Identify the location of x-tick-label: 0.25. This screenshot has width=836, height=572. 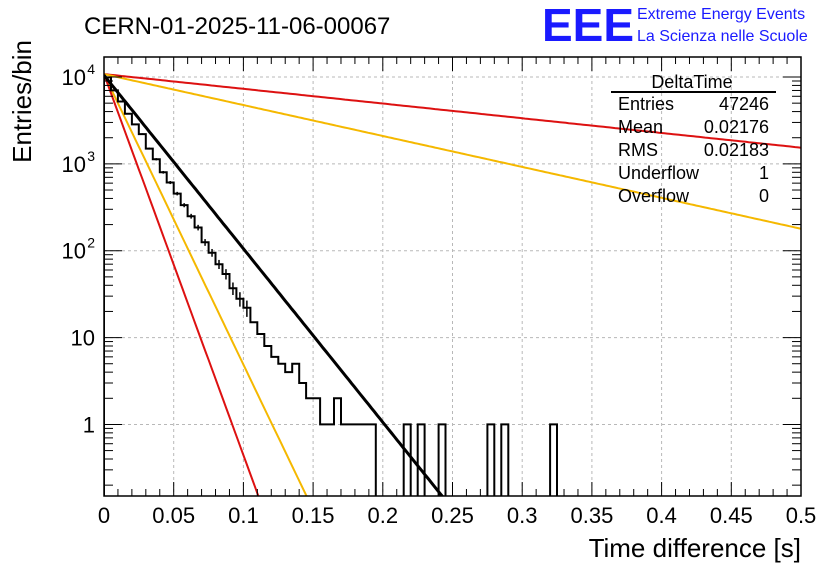
(452, 515).